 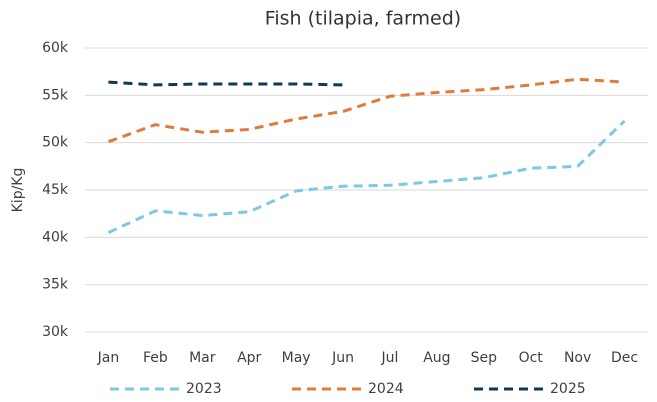 I want to click on y-tick-label: 45k, so click(x=55, y=190).